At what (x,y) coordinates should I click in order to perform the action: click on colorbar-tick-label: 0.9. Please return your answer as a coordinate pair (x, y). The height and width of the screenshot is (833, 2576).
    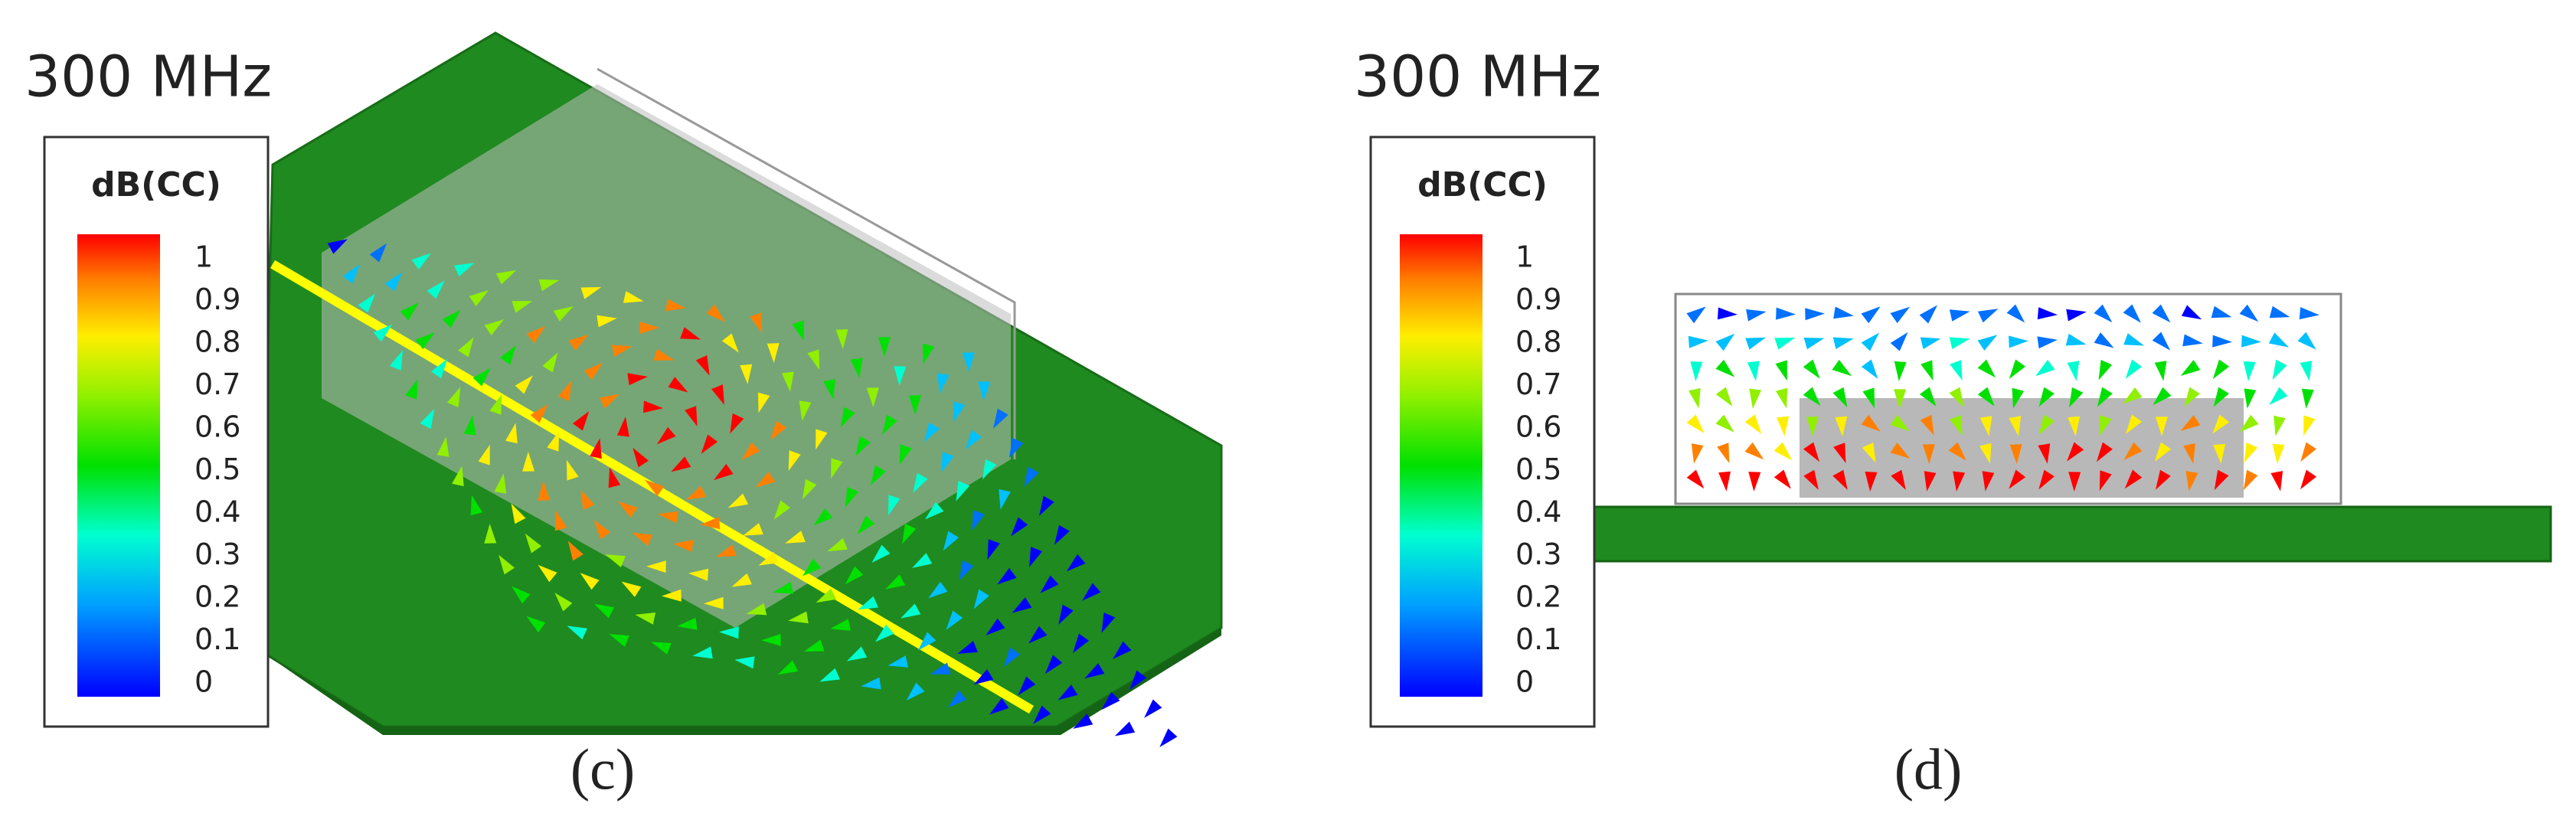
    Looking at the image, I should click on (217, 299).